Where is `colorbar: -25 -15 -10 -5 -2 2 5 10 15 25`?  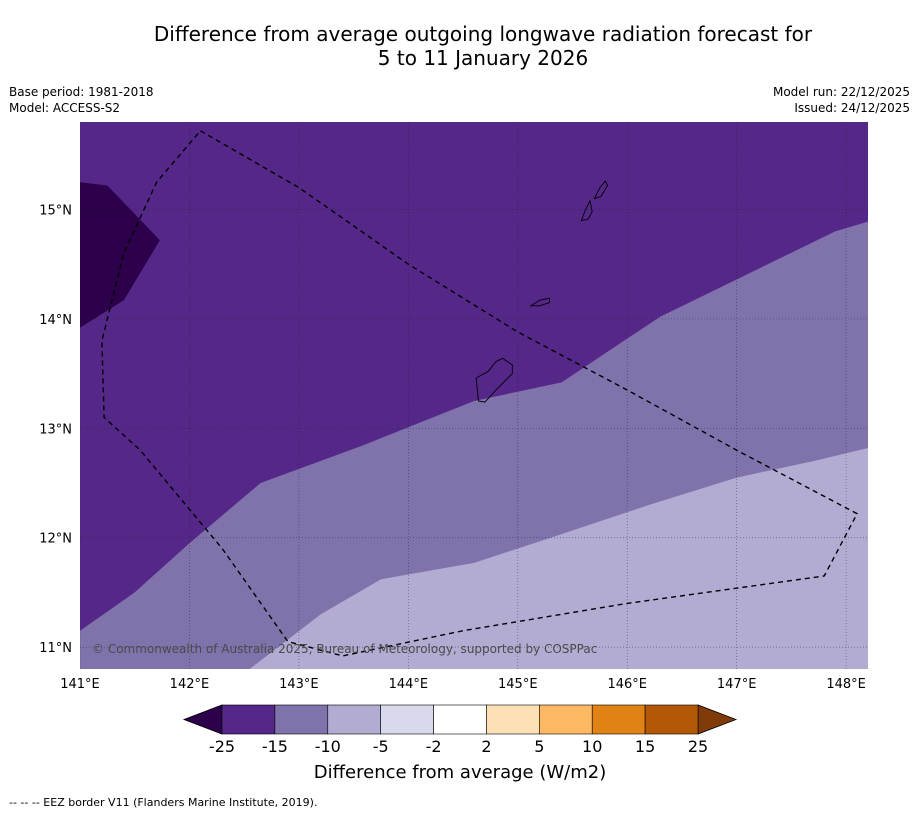 colorbar: -25 -15 -10 -5 -2 2 5 10 15 25 is located at coordinates (460, 730).